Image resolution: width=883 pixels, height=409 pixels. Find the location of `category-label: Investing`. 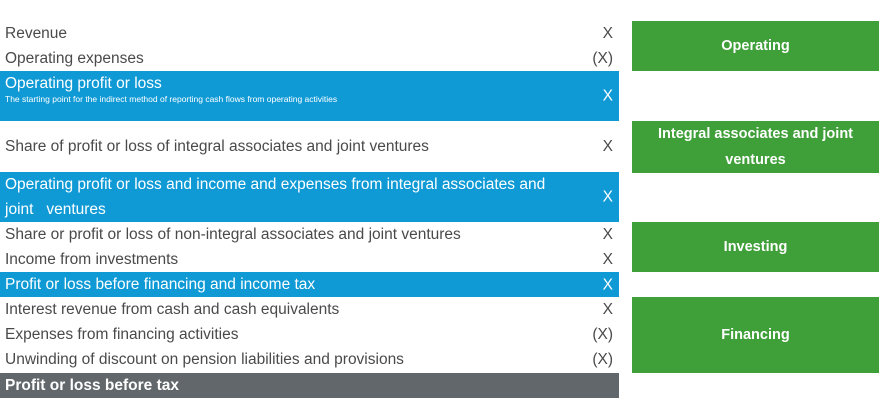

category-label: Investing is located at coordinates (755, 247).